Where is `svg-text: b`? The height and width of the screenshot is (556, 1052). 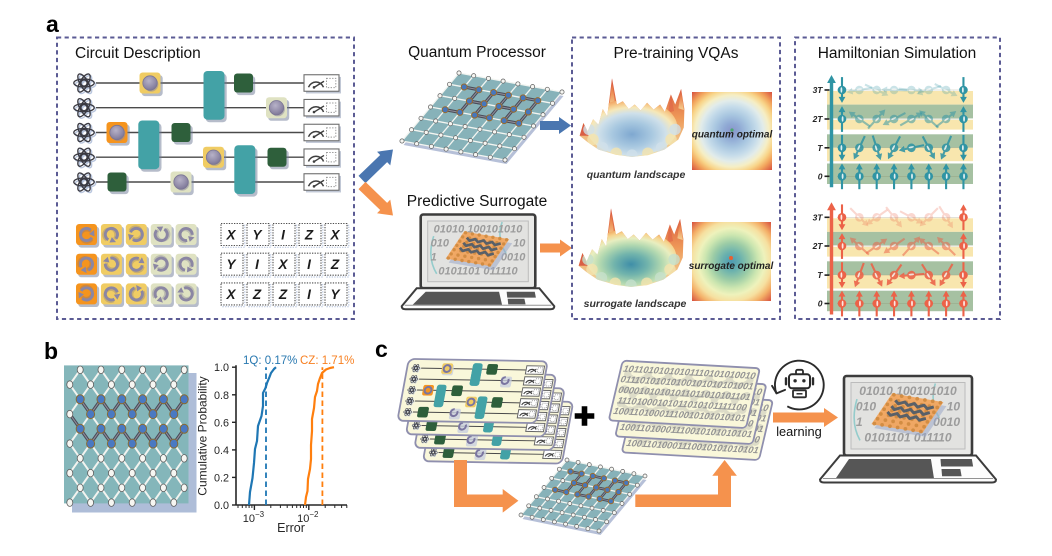 svg-text: b is located at coordinates (51, 351).